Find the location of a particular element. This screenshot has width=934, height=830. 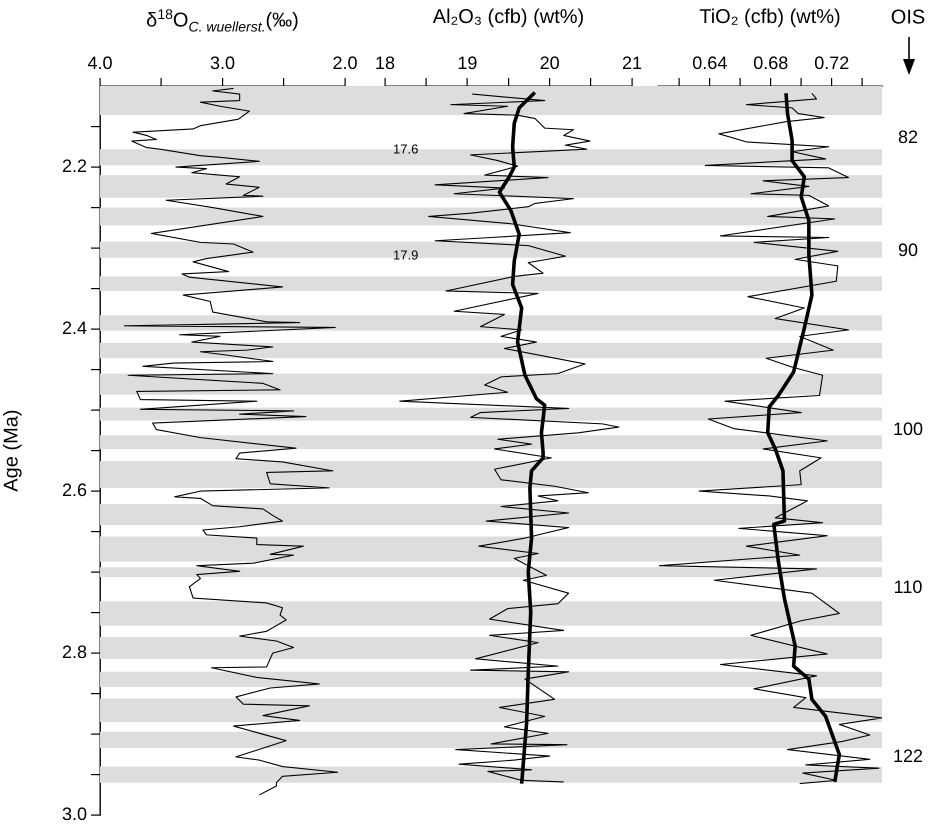

y-tick-label: 2.2 is located at coordinates (74, 166).